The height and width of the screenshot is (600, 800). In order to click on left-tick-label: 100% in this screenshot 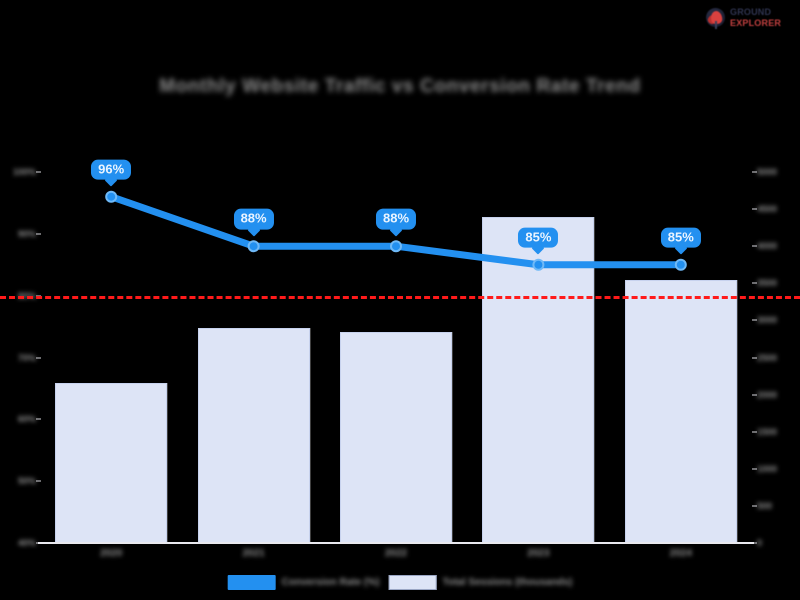, I will do `click(24, 172)`.